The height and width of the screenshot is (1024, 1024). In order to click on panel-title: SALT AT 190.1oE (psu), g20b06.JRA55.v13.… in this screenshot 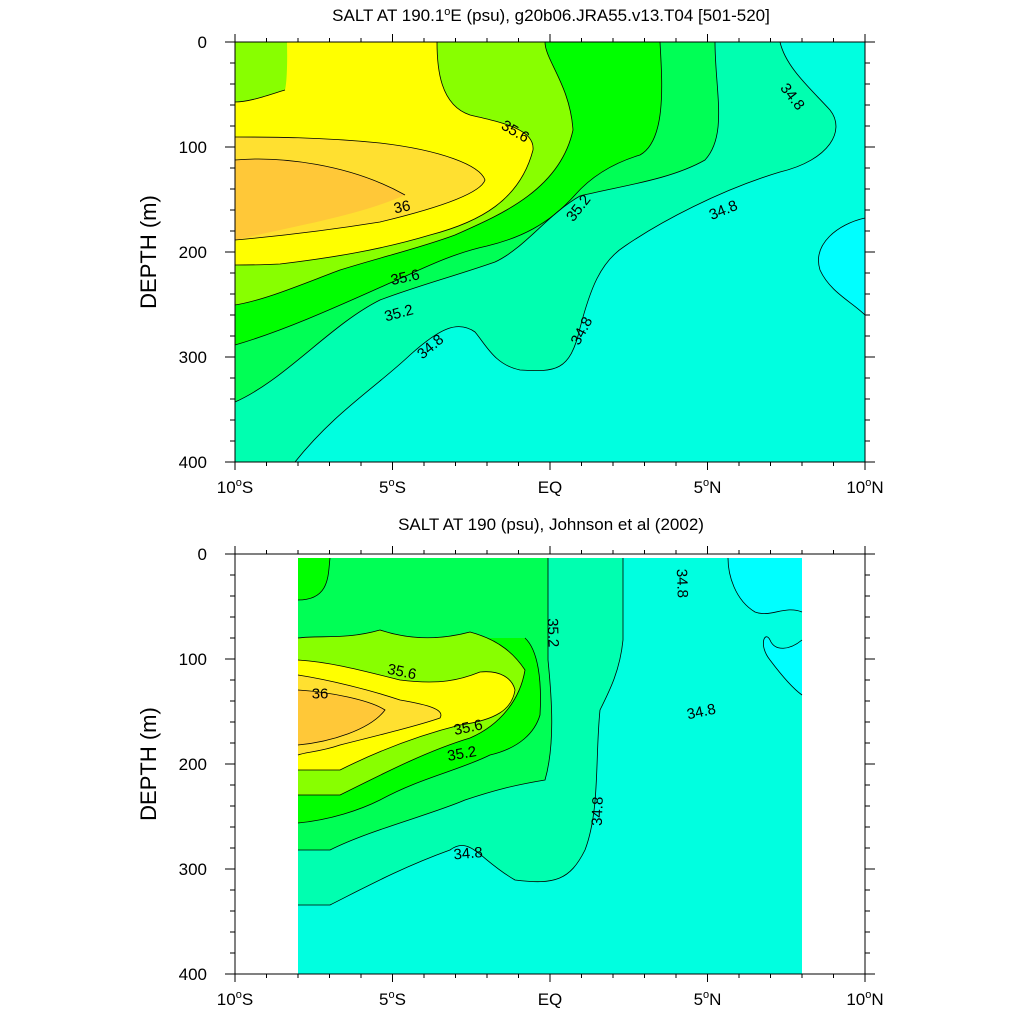, I will do `click(551, 15)`.